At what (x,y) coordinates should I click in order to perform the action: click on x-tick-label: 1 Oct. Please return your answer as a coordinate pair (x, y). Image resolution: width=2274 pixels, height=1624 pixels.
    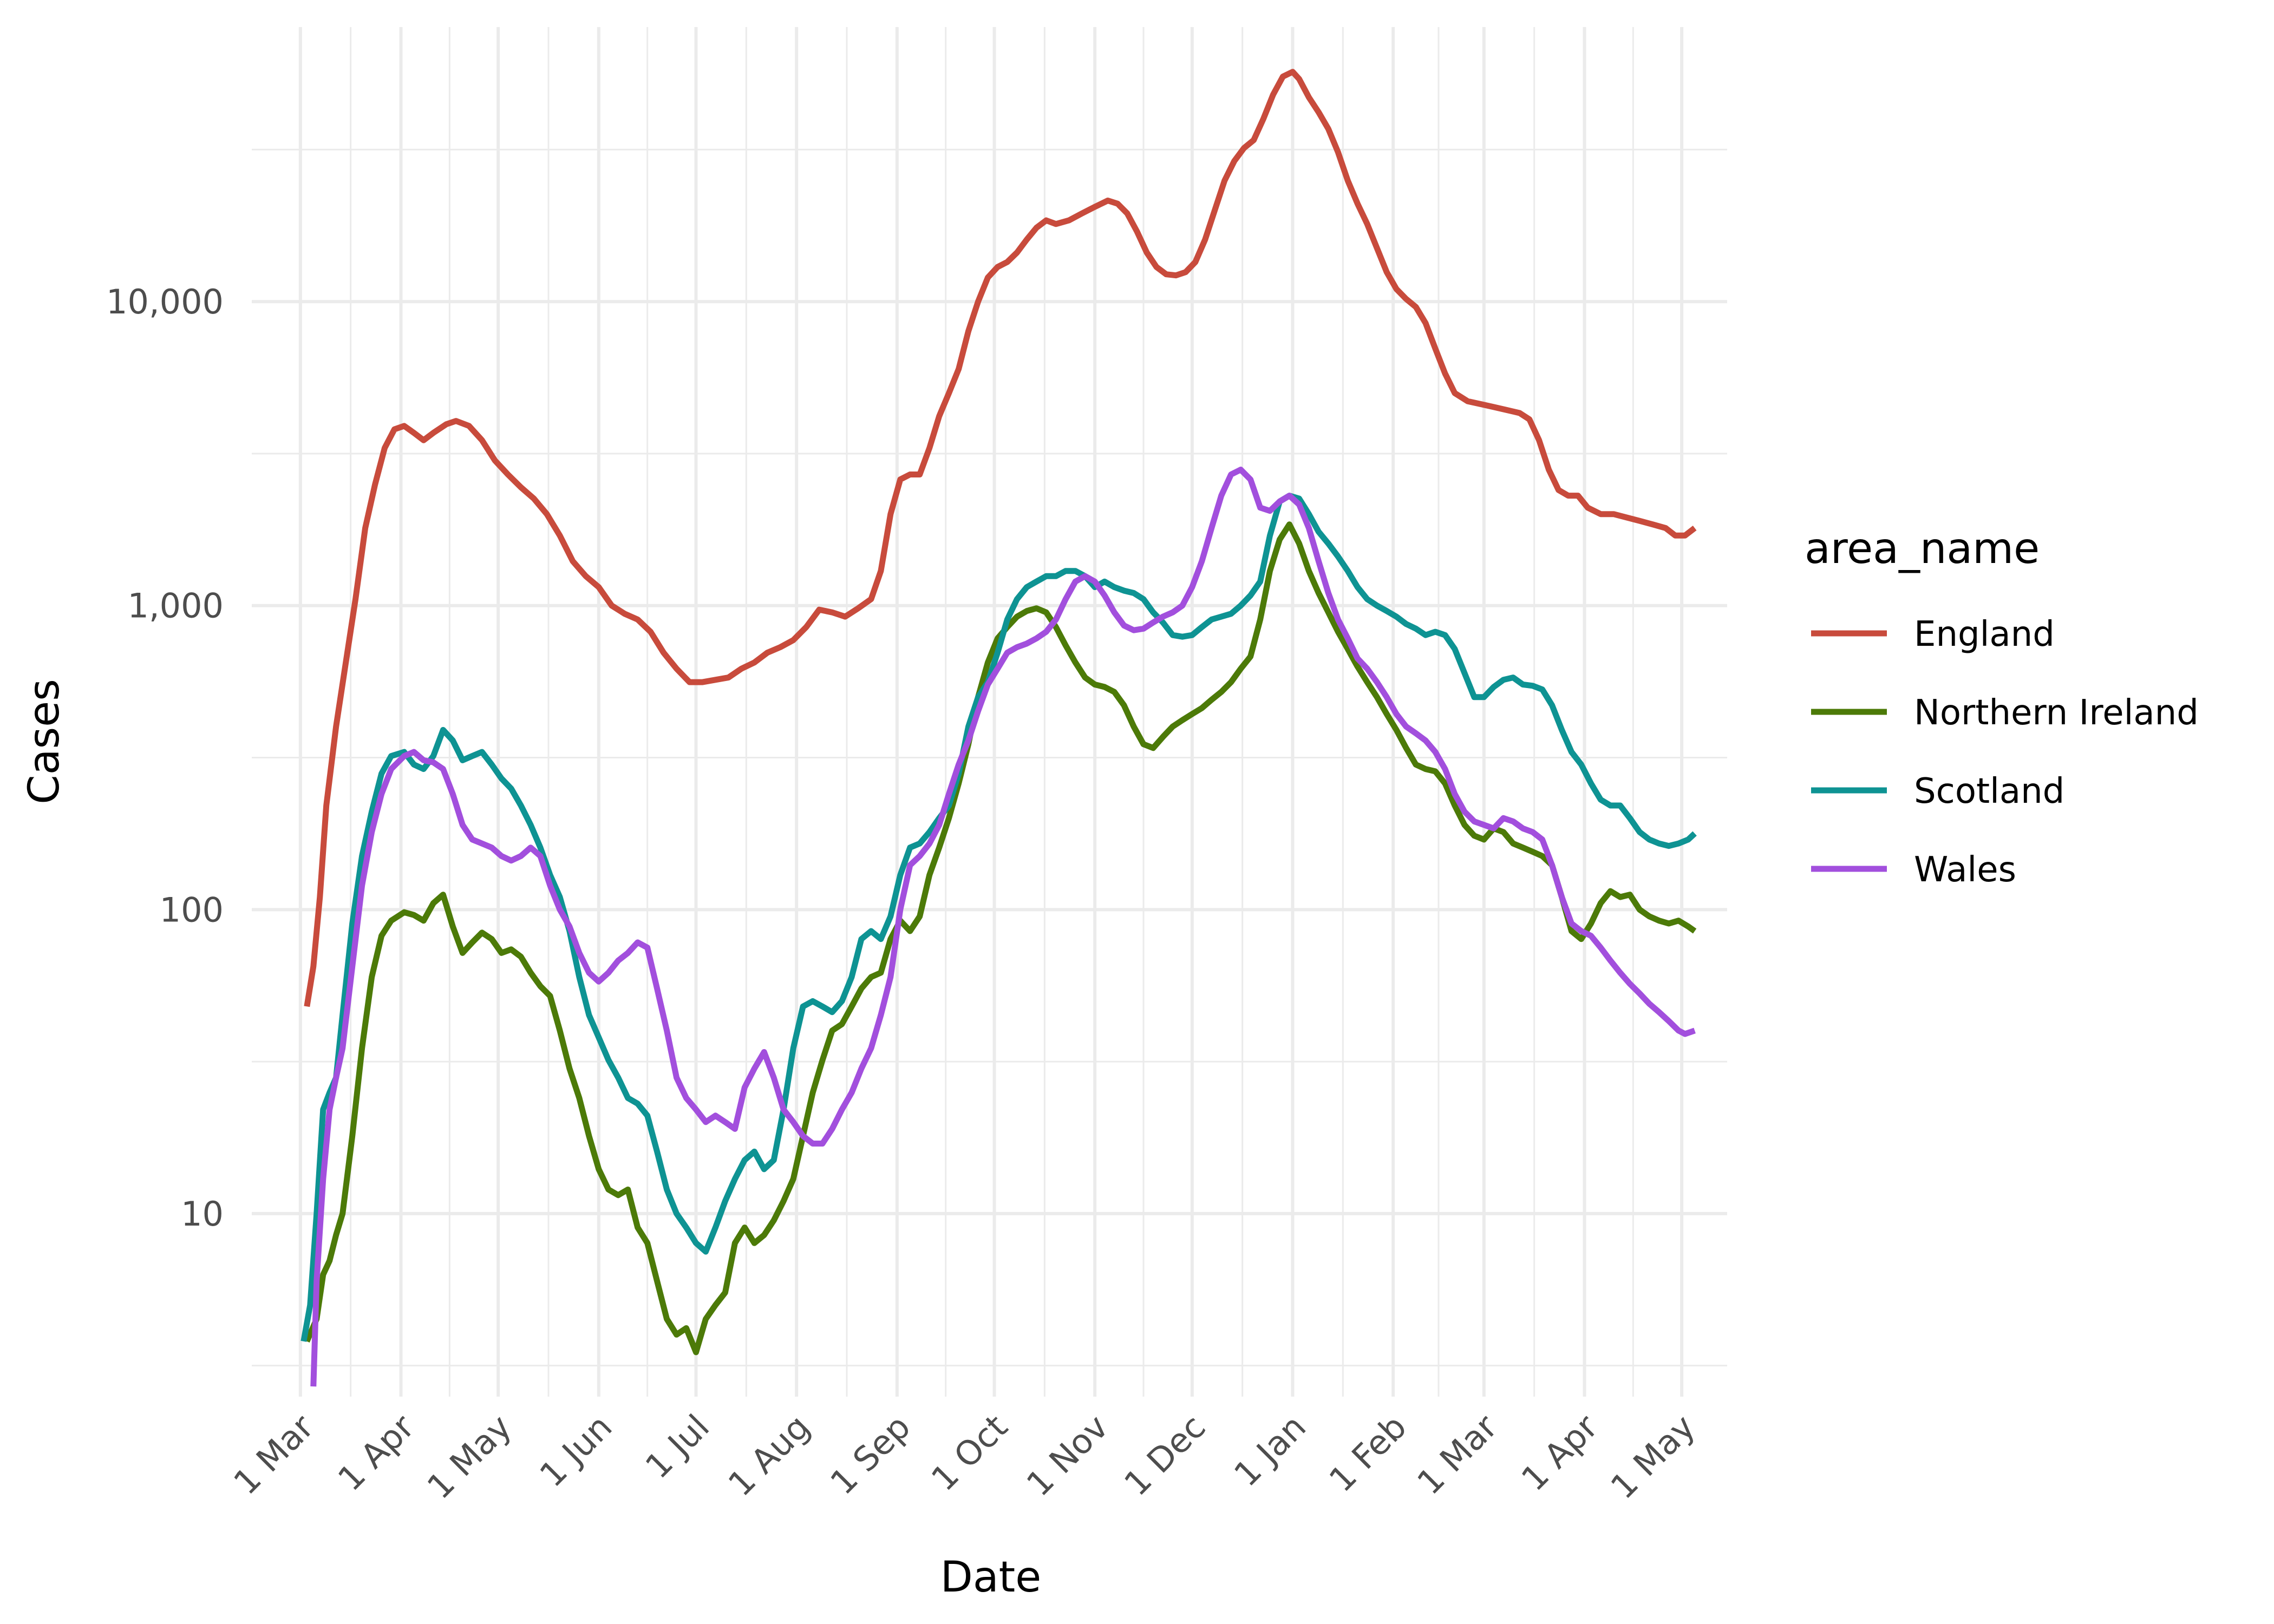
    Looking at the image, I should click on (970, 1452).